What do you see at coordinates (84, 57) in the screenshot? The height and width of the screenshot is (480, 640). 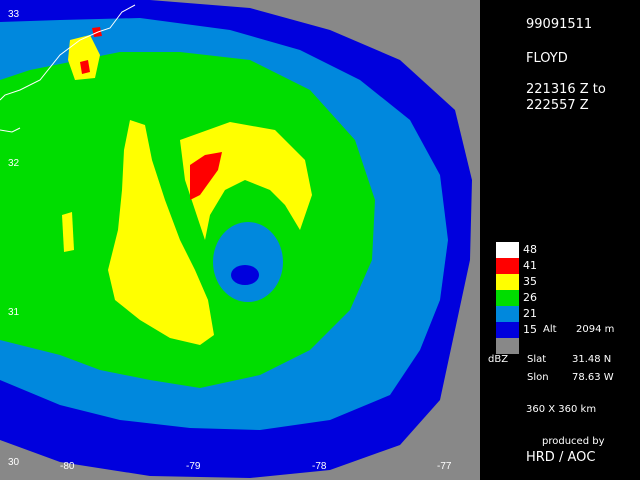 I see `reflectivity-35-cell-north` at bounding box center [84, 57].